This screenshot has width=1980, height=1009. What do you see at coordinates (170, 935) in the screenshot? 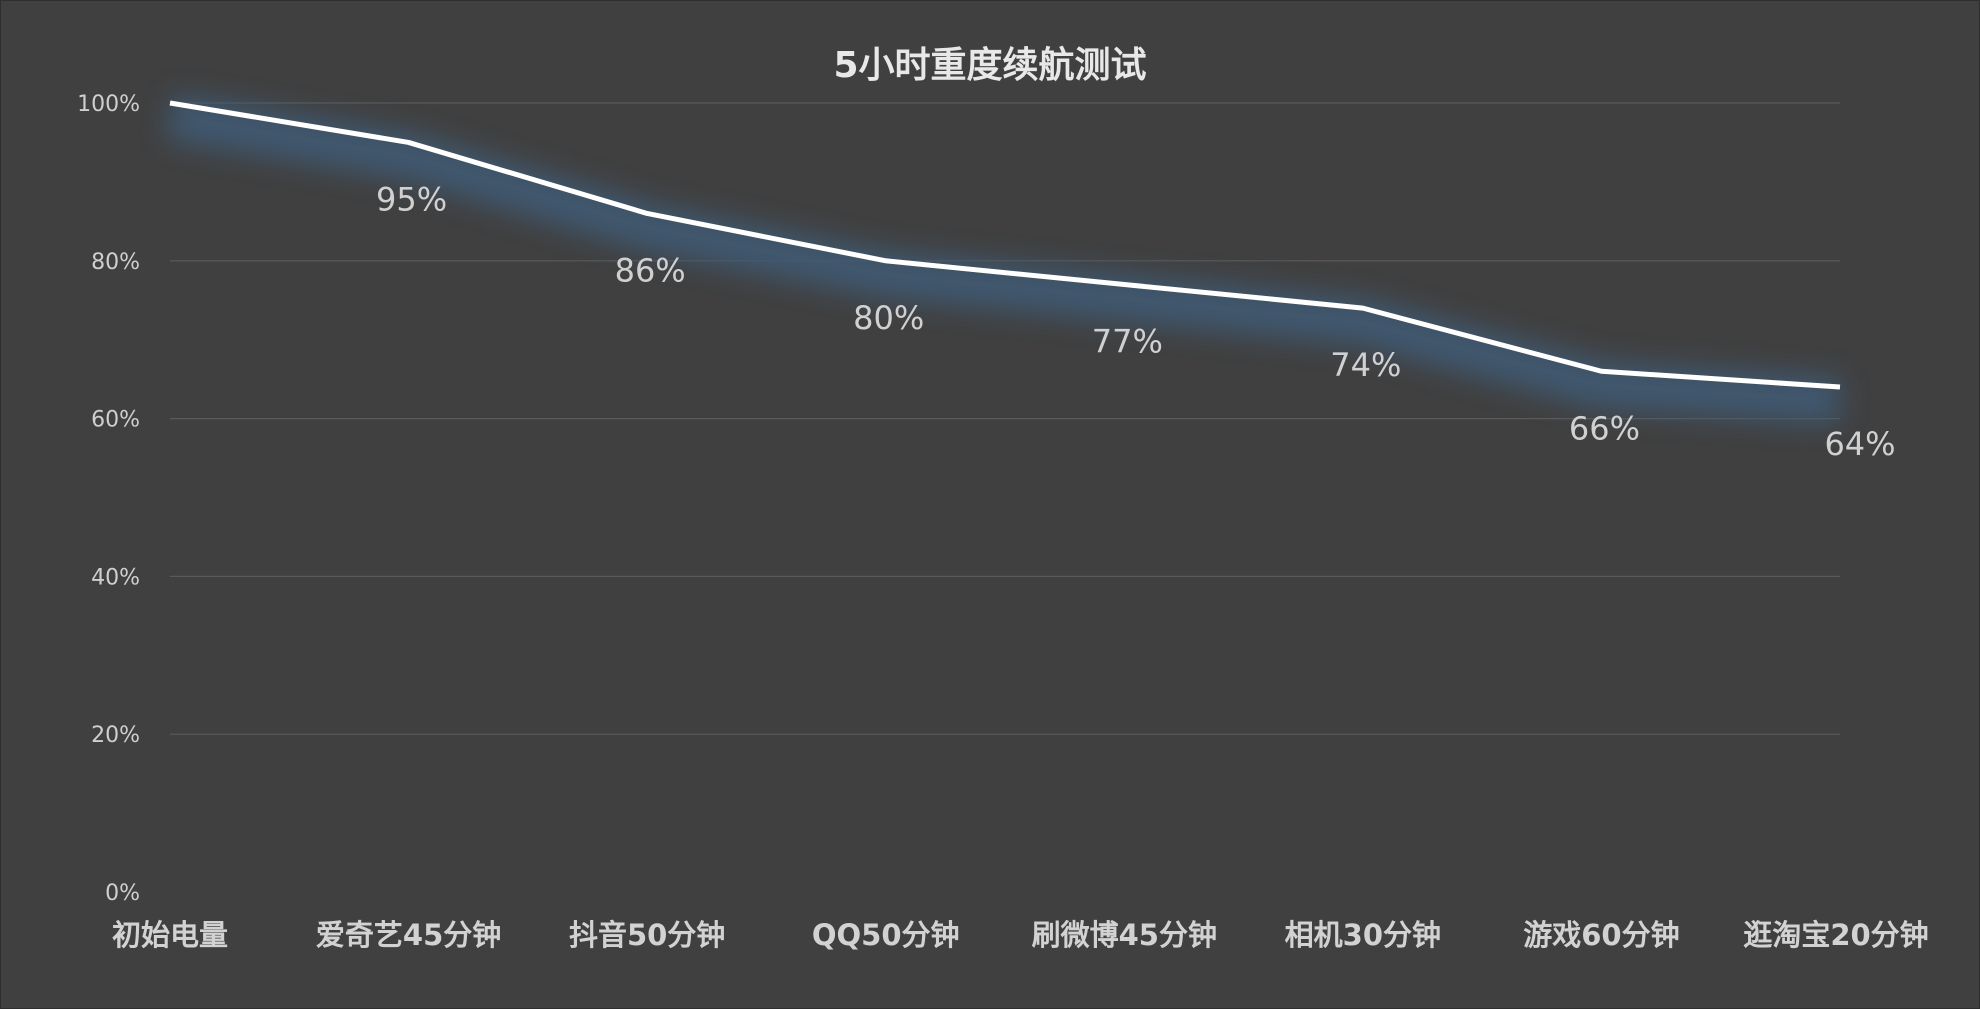
I see `x-tick-label: 初始电量` at bounding box center [170, 935].